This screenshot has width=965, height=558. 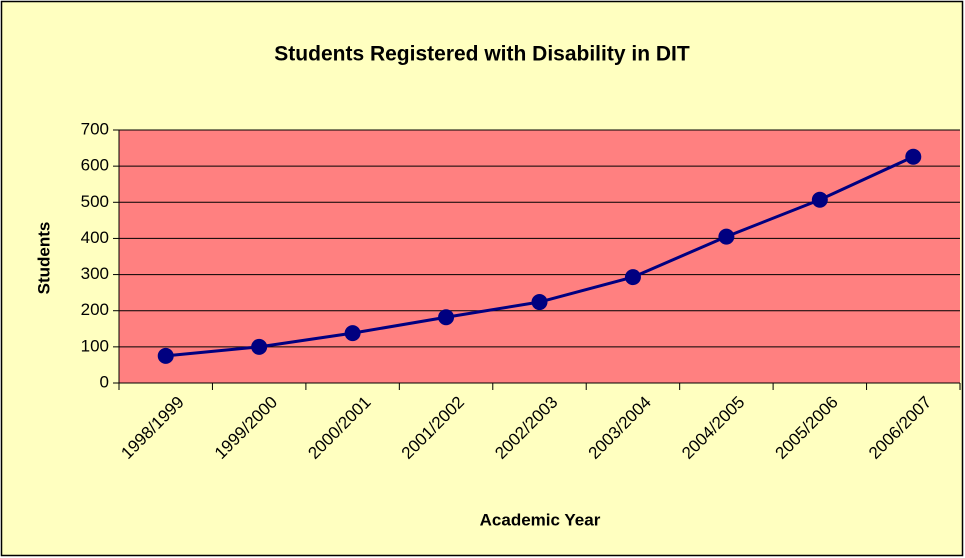 I want to click on y-tick-label: 300, so click(x=95, y=273).